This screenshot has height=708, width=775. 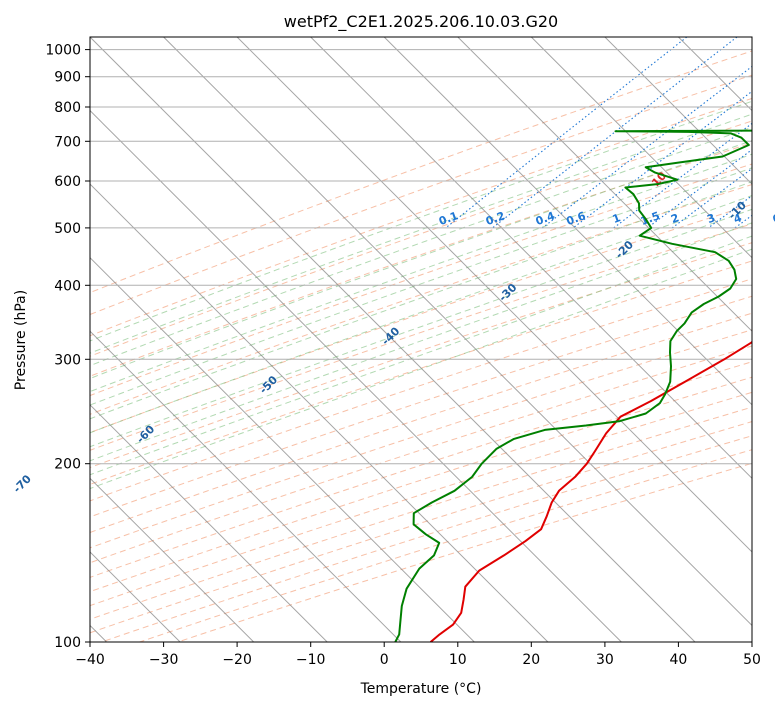 What do you see at coordinates (711, 218) in the screenshot?
I see `mixing-ratio-label: 3` at bounding box center [711, 218].